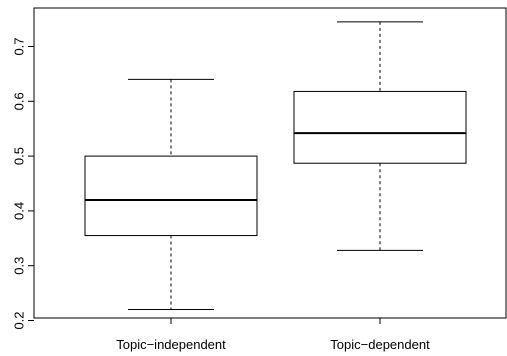  What do you see at coordinates (18, 156) in the screenshot?
I see `y-tick-label: 0.5` at bounding box center [18, 156].